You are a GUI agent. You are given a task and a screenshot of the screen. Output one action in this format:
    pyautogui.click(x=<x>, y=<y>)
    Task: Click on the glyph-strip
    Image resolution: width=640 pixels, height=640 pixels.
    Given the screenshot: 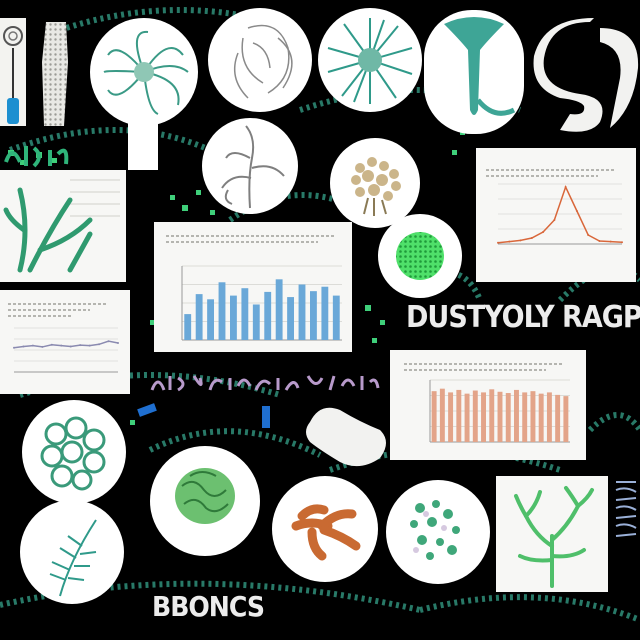 What is the action you would take?
    pyautogui.click(x=264, y=383)
    